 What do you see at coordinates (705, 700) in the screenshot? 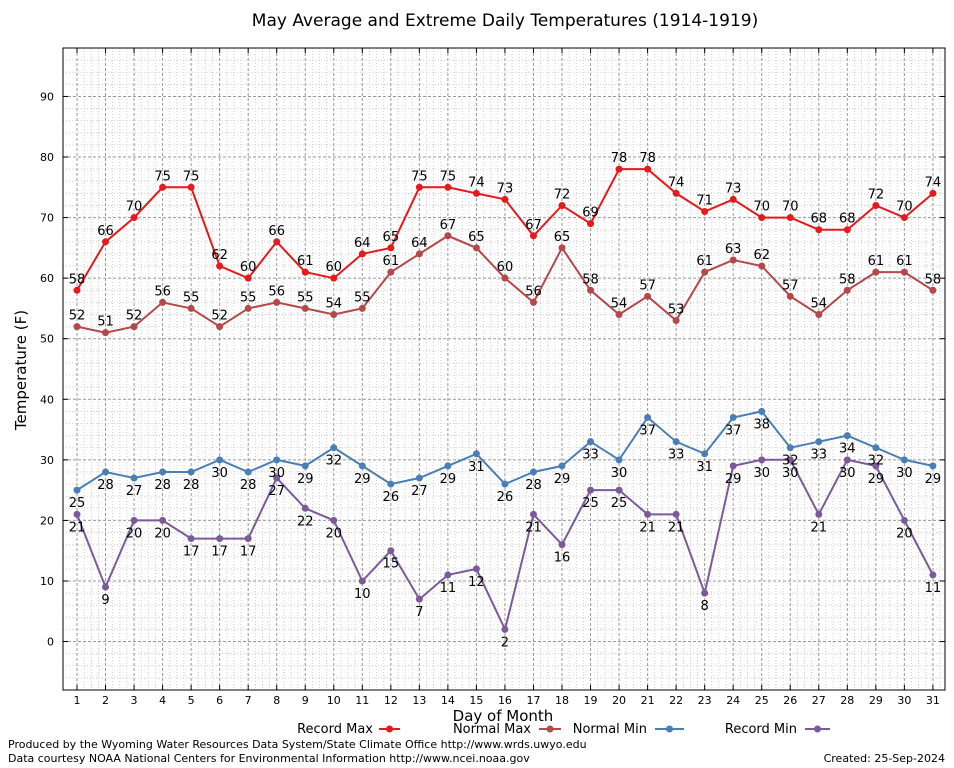
I see `x-tick-label: 23` at bounding box center [705, 700].